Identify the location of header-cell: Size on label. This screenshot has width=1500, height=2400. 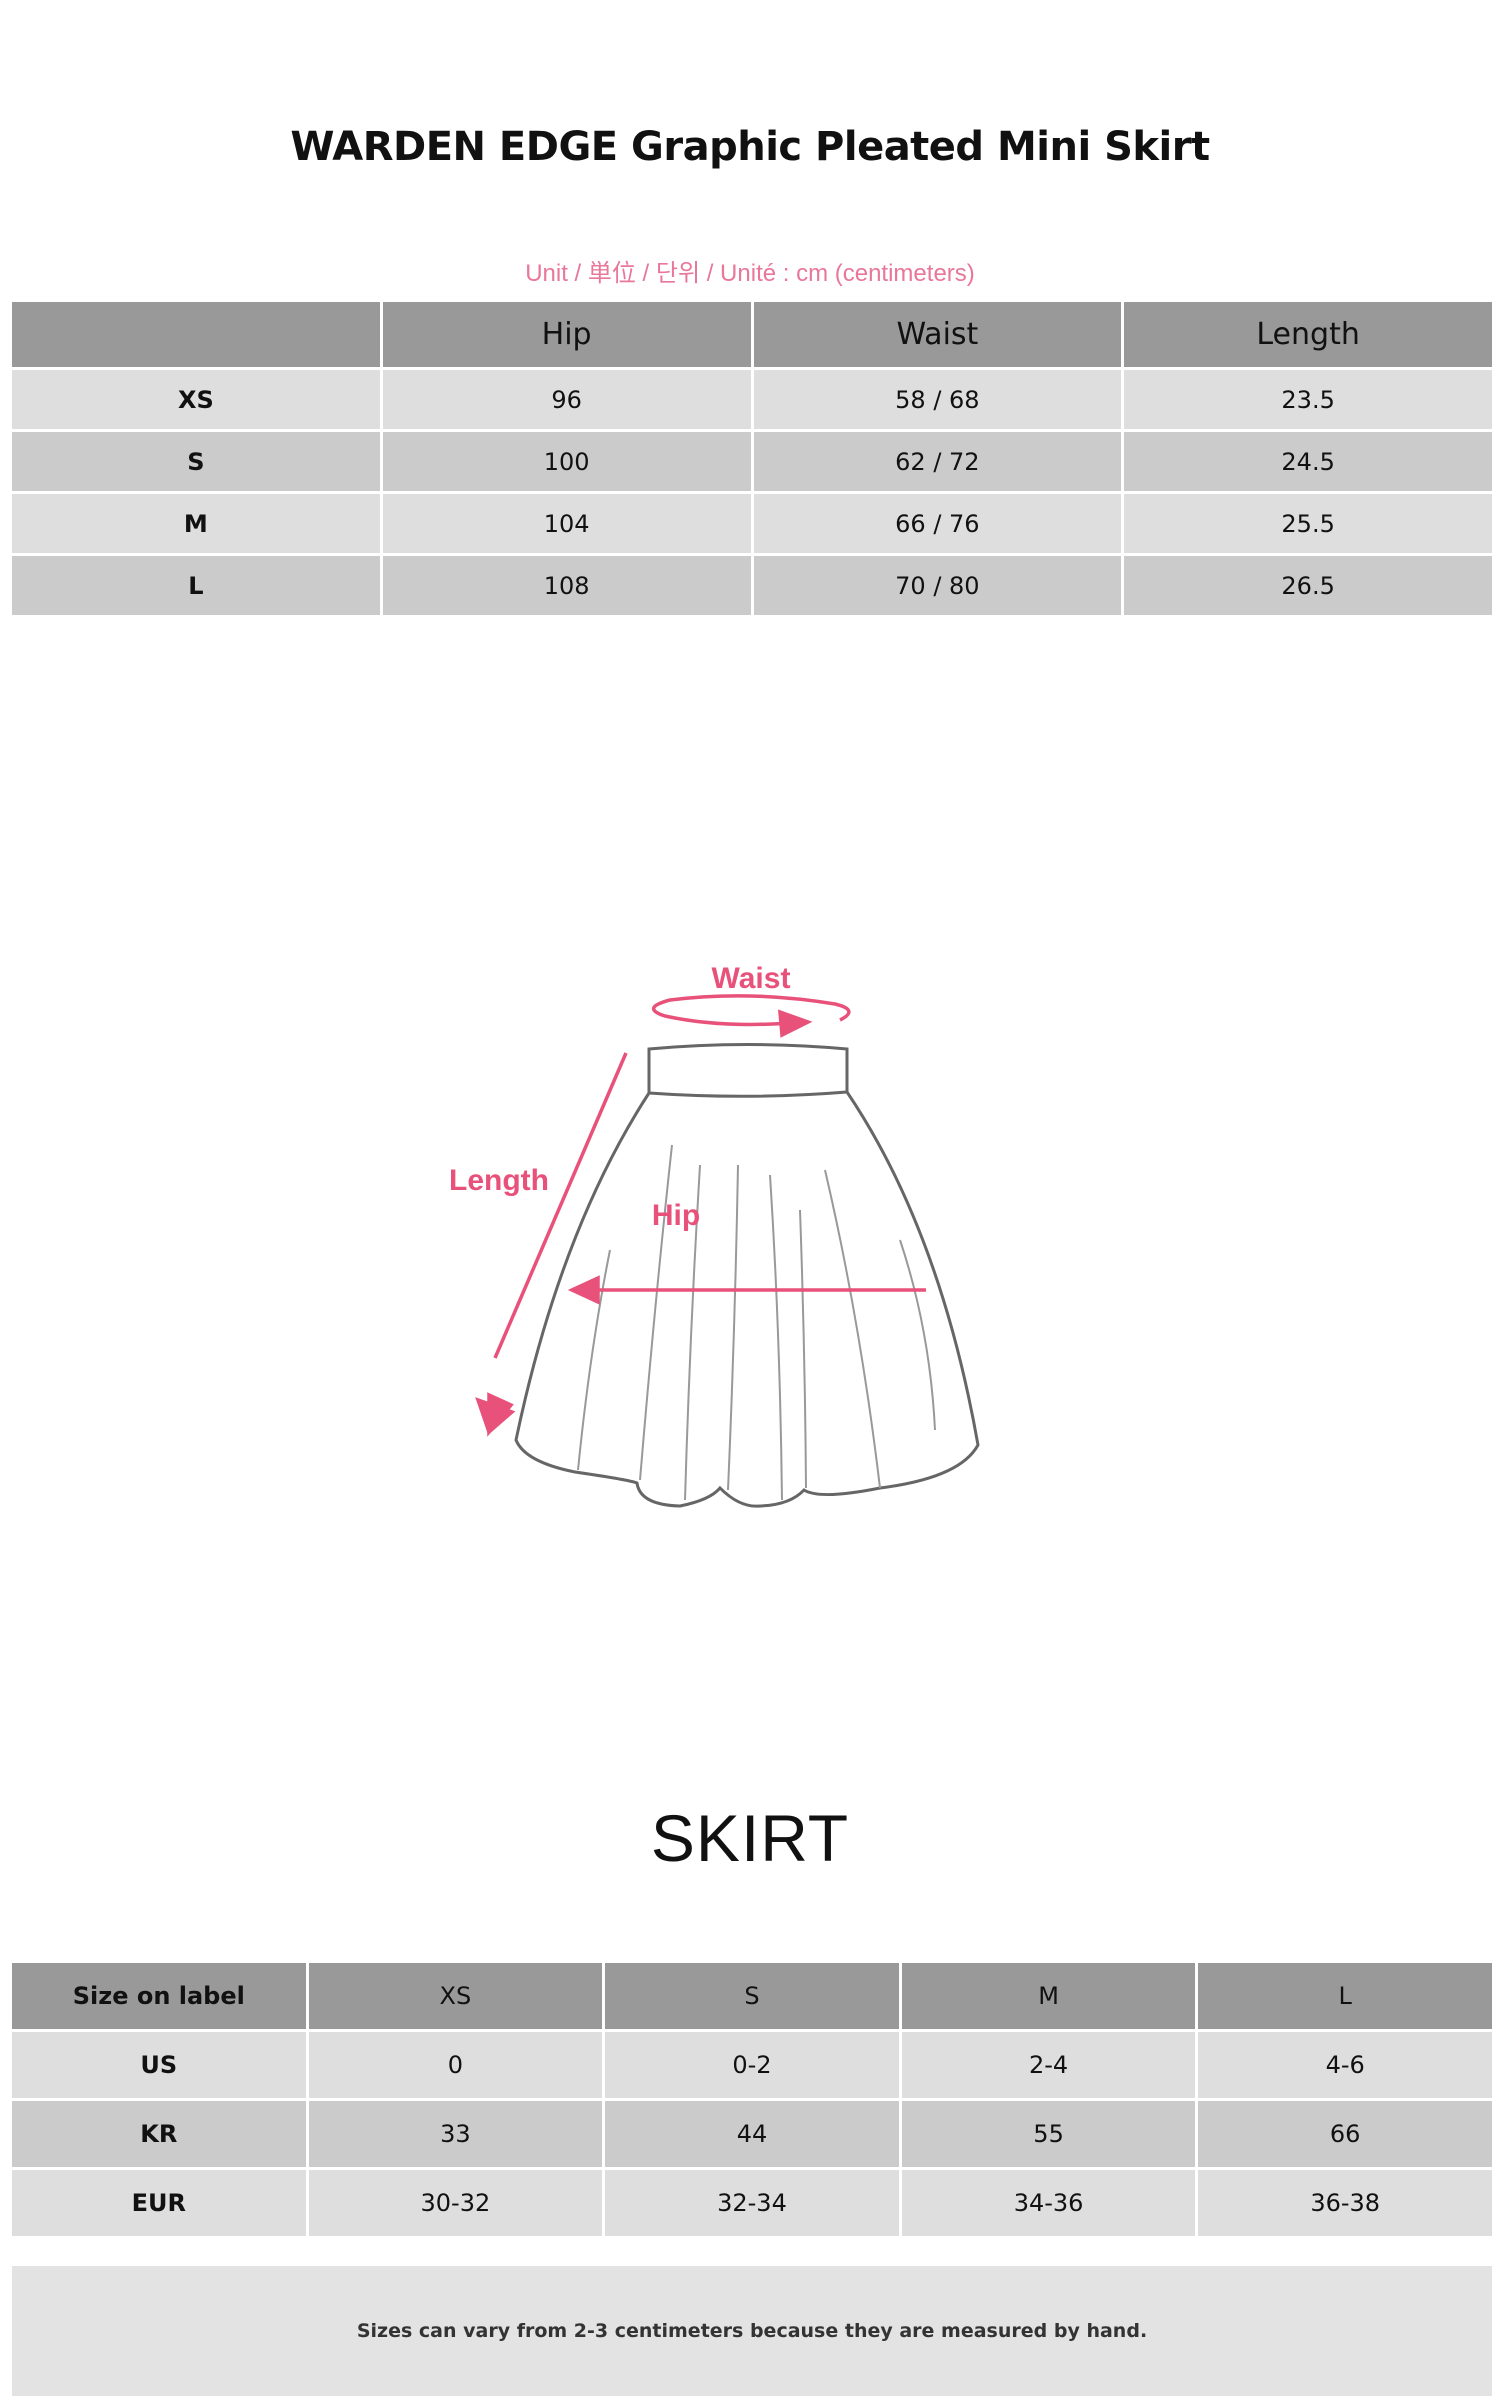
(159, 1996).